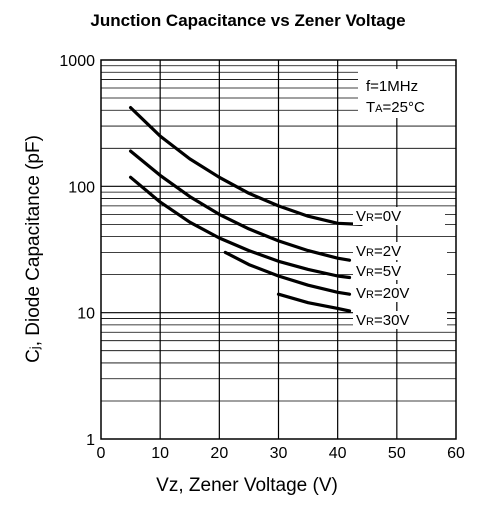 This screenshot has width=497, height=509. What do you see at coordinates (81, 187) in the screenshot?
I see `y-tick-label: 100` at bounding box center [81, 187].